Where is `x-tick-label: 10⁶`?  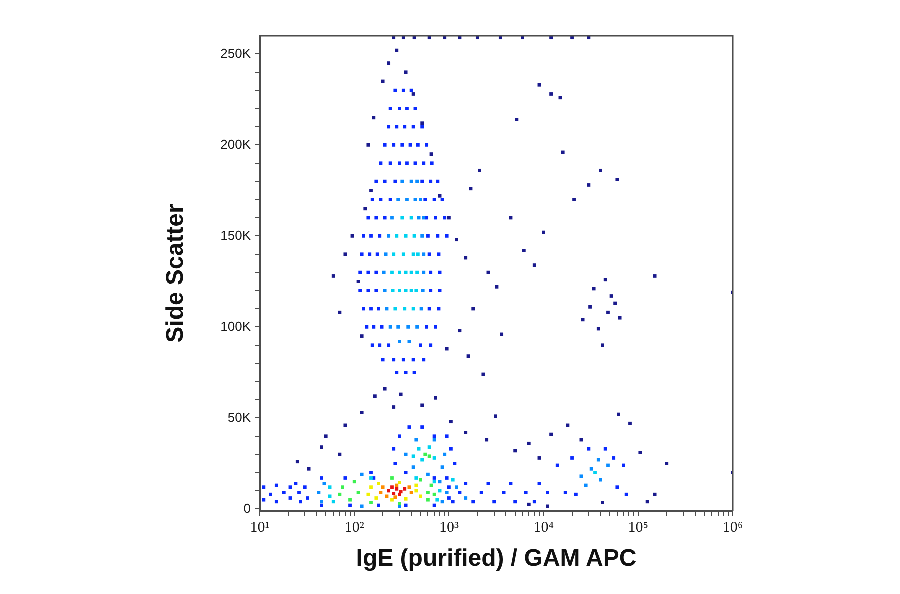 x-tick-label: 10⁶ is located at coordinates (733, 528).